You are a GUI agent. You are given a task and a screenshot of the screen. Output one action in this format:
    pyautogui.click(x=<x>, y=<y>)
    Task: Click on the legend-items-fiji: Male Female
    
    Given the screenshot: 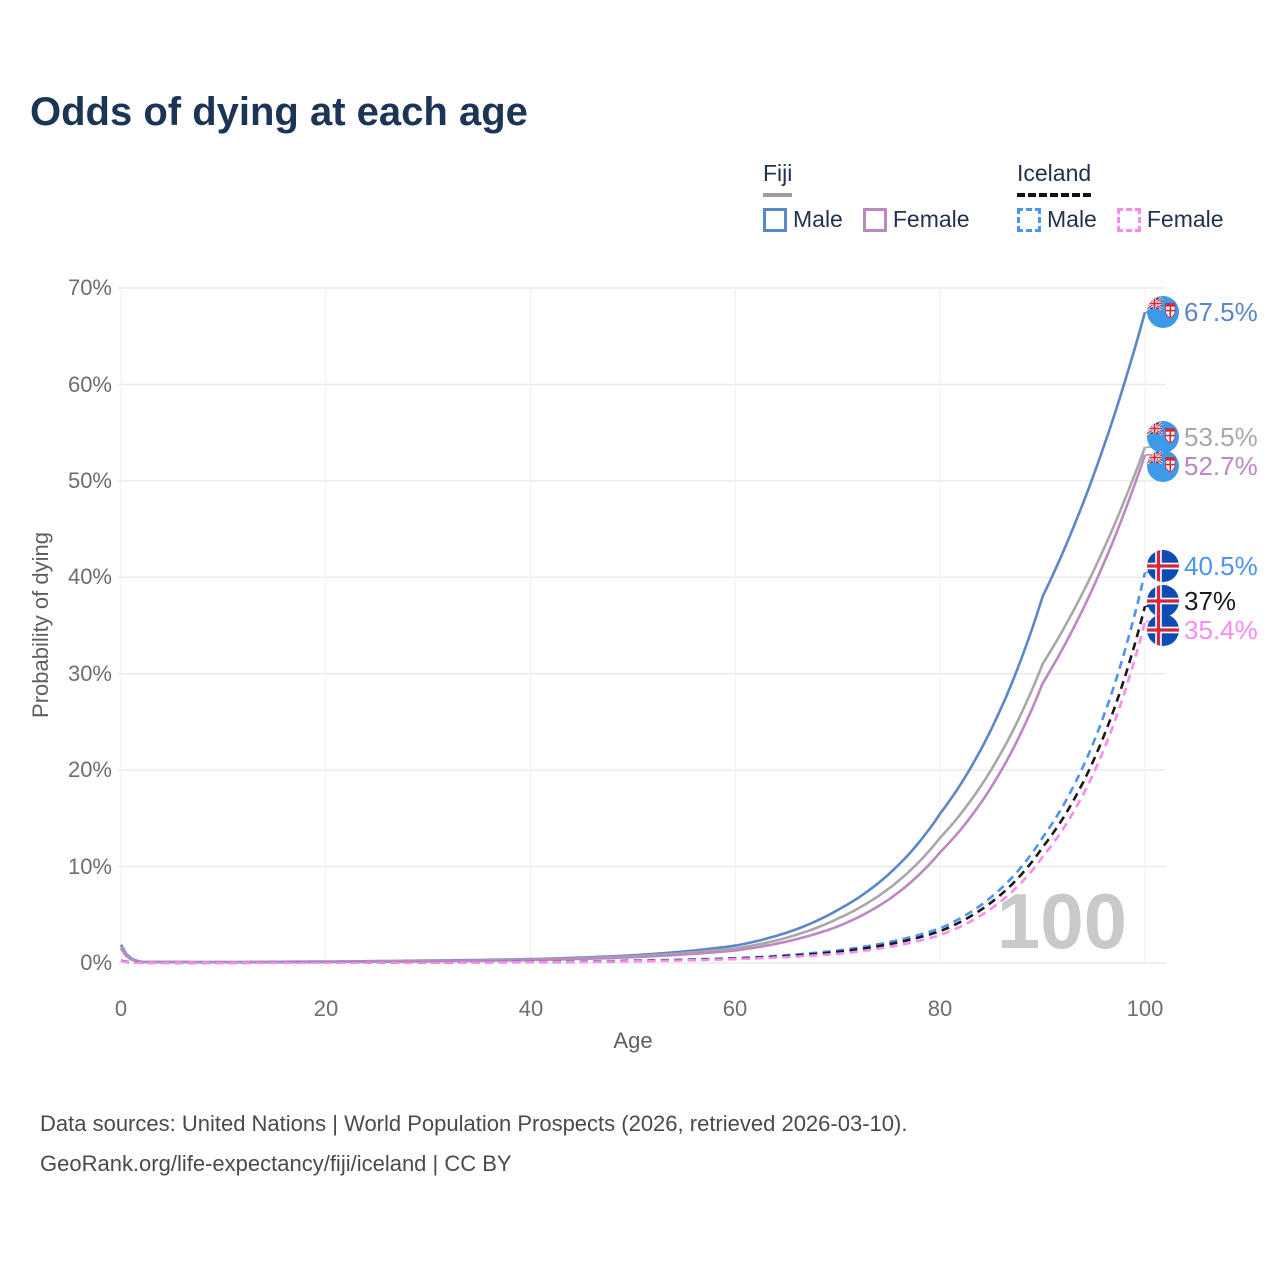 What is the action you would take?
    pyautogui.click(x=866, y=219)
    